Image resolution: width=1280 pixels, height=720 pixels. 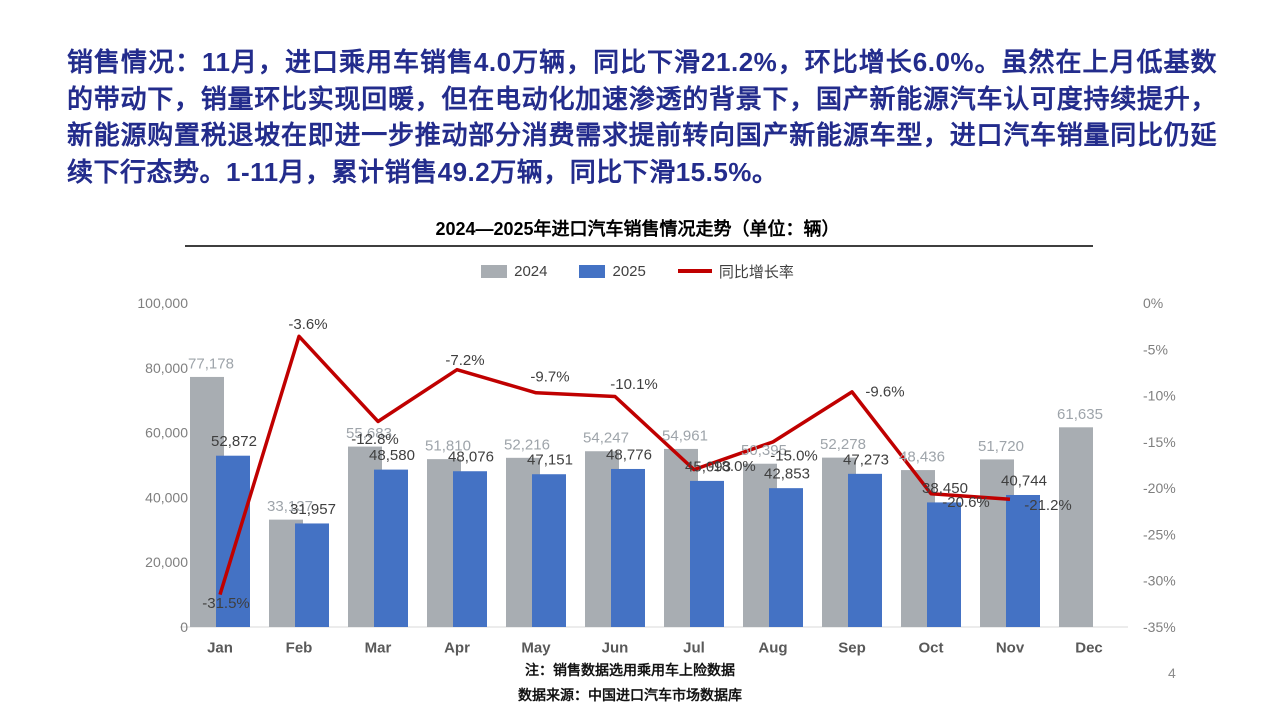 I want to click on x-axis-label-Feb: Feb, so click(x=299, y=648).